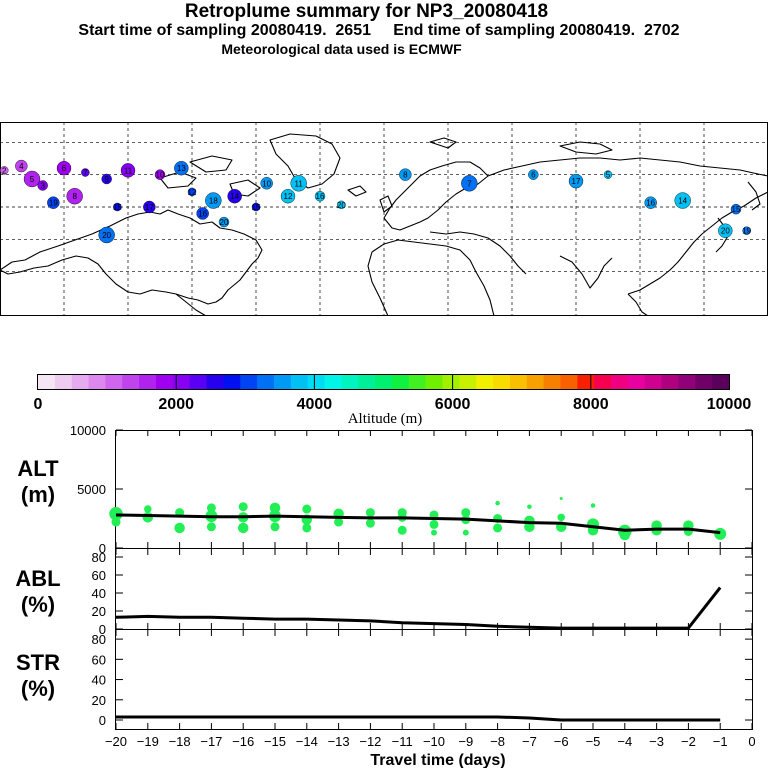  I want to click on colorbar-tick-label: 2000, so click(176, 404).